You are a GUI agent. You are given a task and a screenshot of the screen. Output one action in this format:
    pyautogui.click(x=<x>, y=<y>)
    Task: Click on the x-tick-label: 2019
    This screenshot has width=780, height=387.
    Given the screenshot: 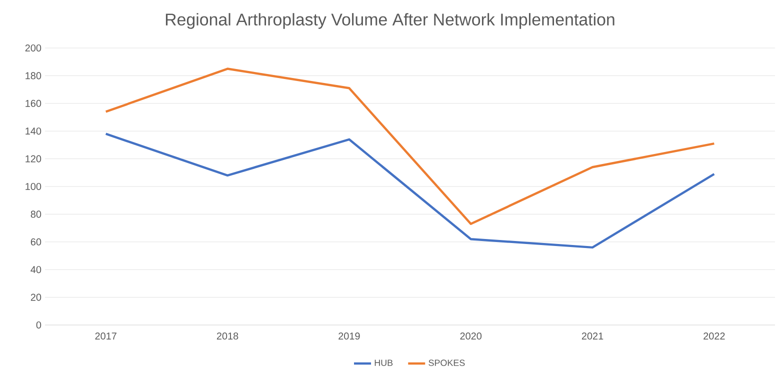 What is the action you would take?
    pyautogui.click(x=349, y=336)
    